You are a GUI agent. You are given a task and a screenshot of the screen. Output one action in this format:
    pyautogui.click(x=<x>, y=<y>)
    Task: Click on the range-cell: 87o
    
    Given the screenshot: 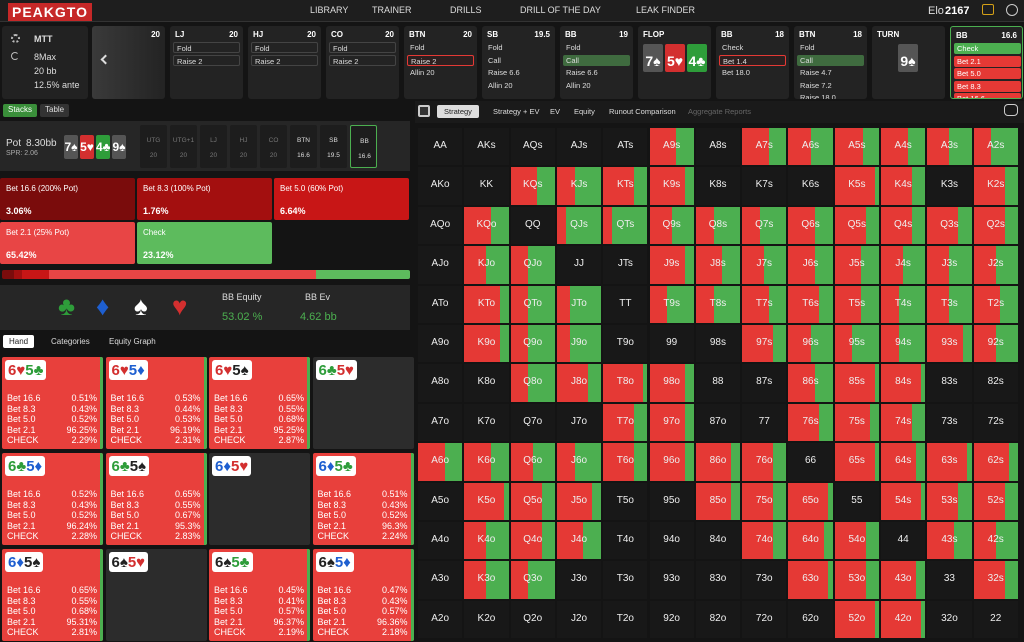 What is the action you would take?
    pyautogui.click(x=718, y=422)
    